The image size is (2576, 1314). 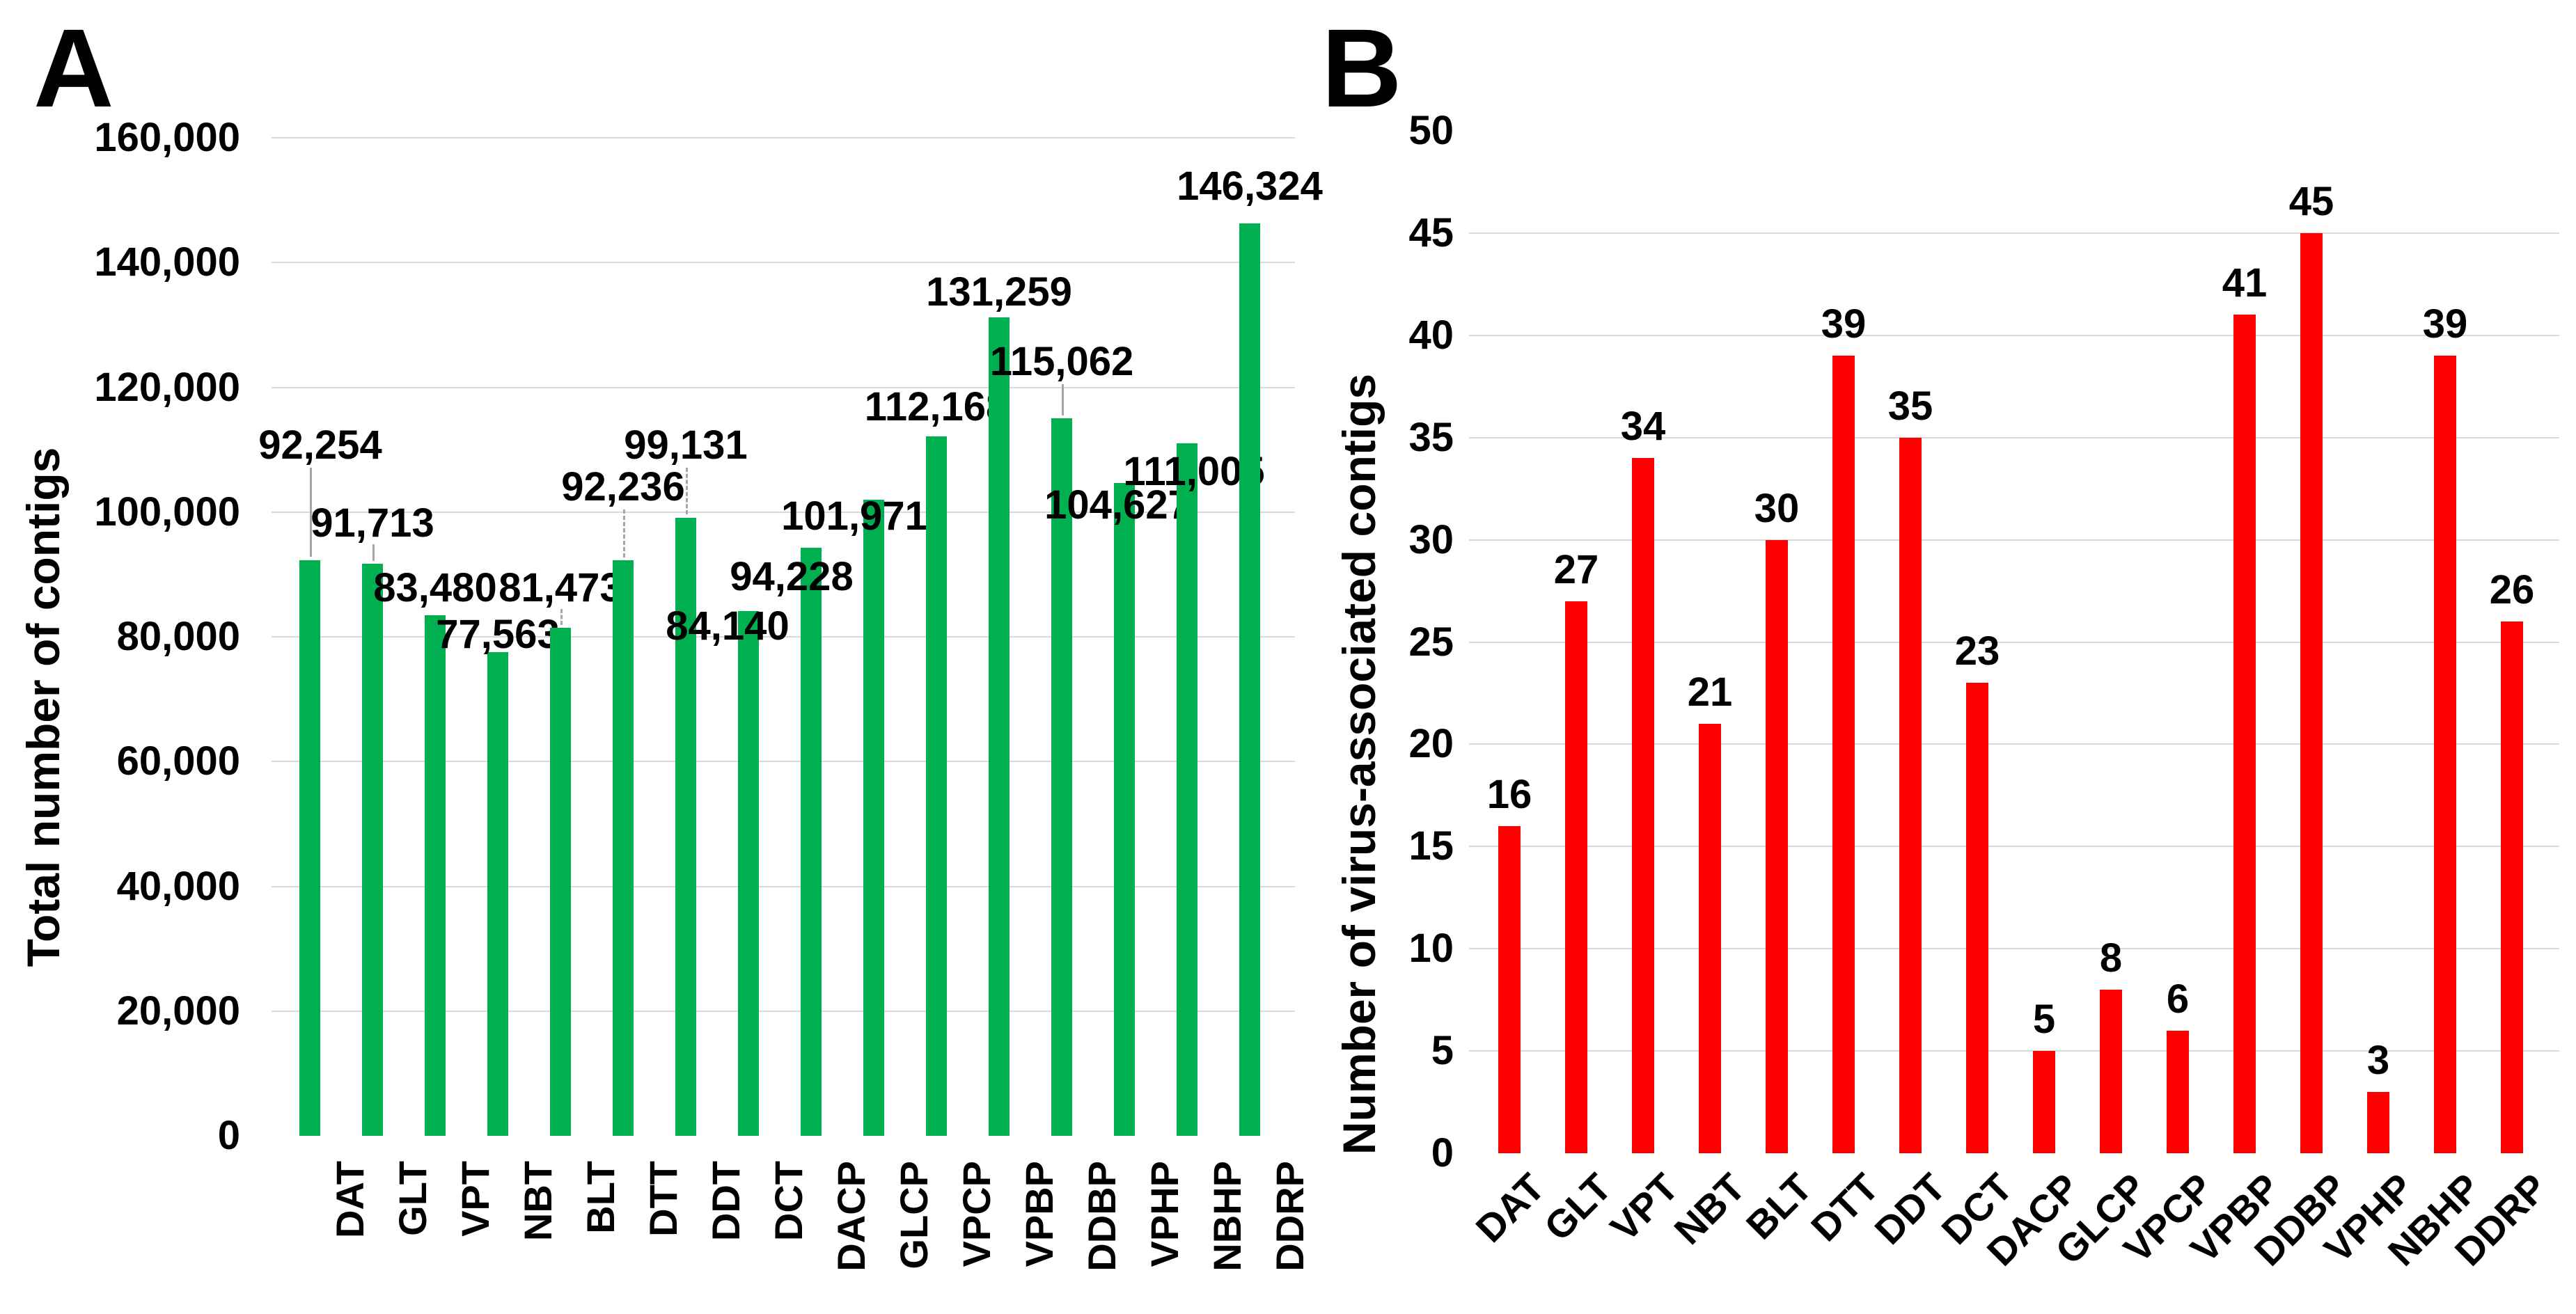 What do you see at coordinates (1431, 437) in the screenshot?
I see `y-axis-tick-label: 35` at bounding box center [1431, 437].